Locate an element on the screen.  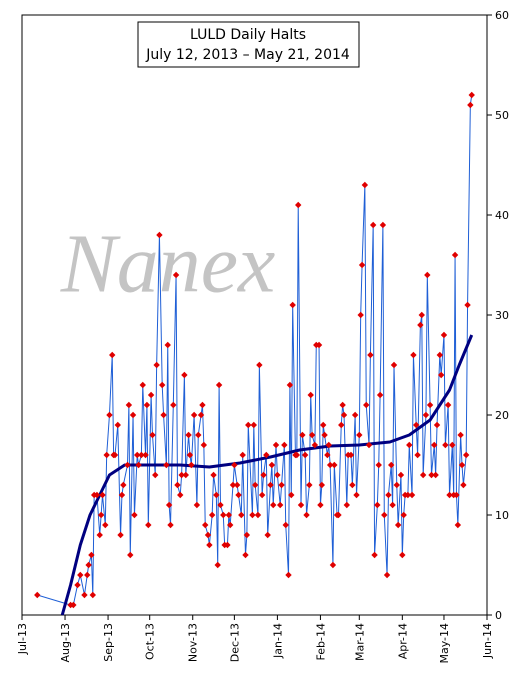
x-tick-label: Dec-13 is located at coordinates (234, 642).